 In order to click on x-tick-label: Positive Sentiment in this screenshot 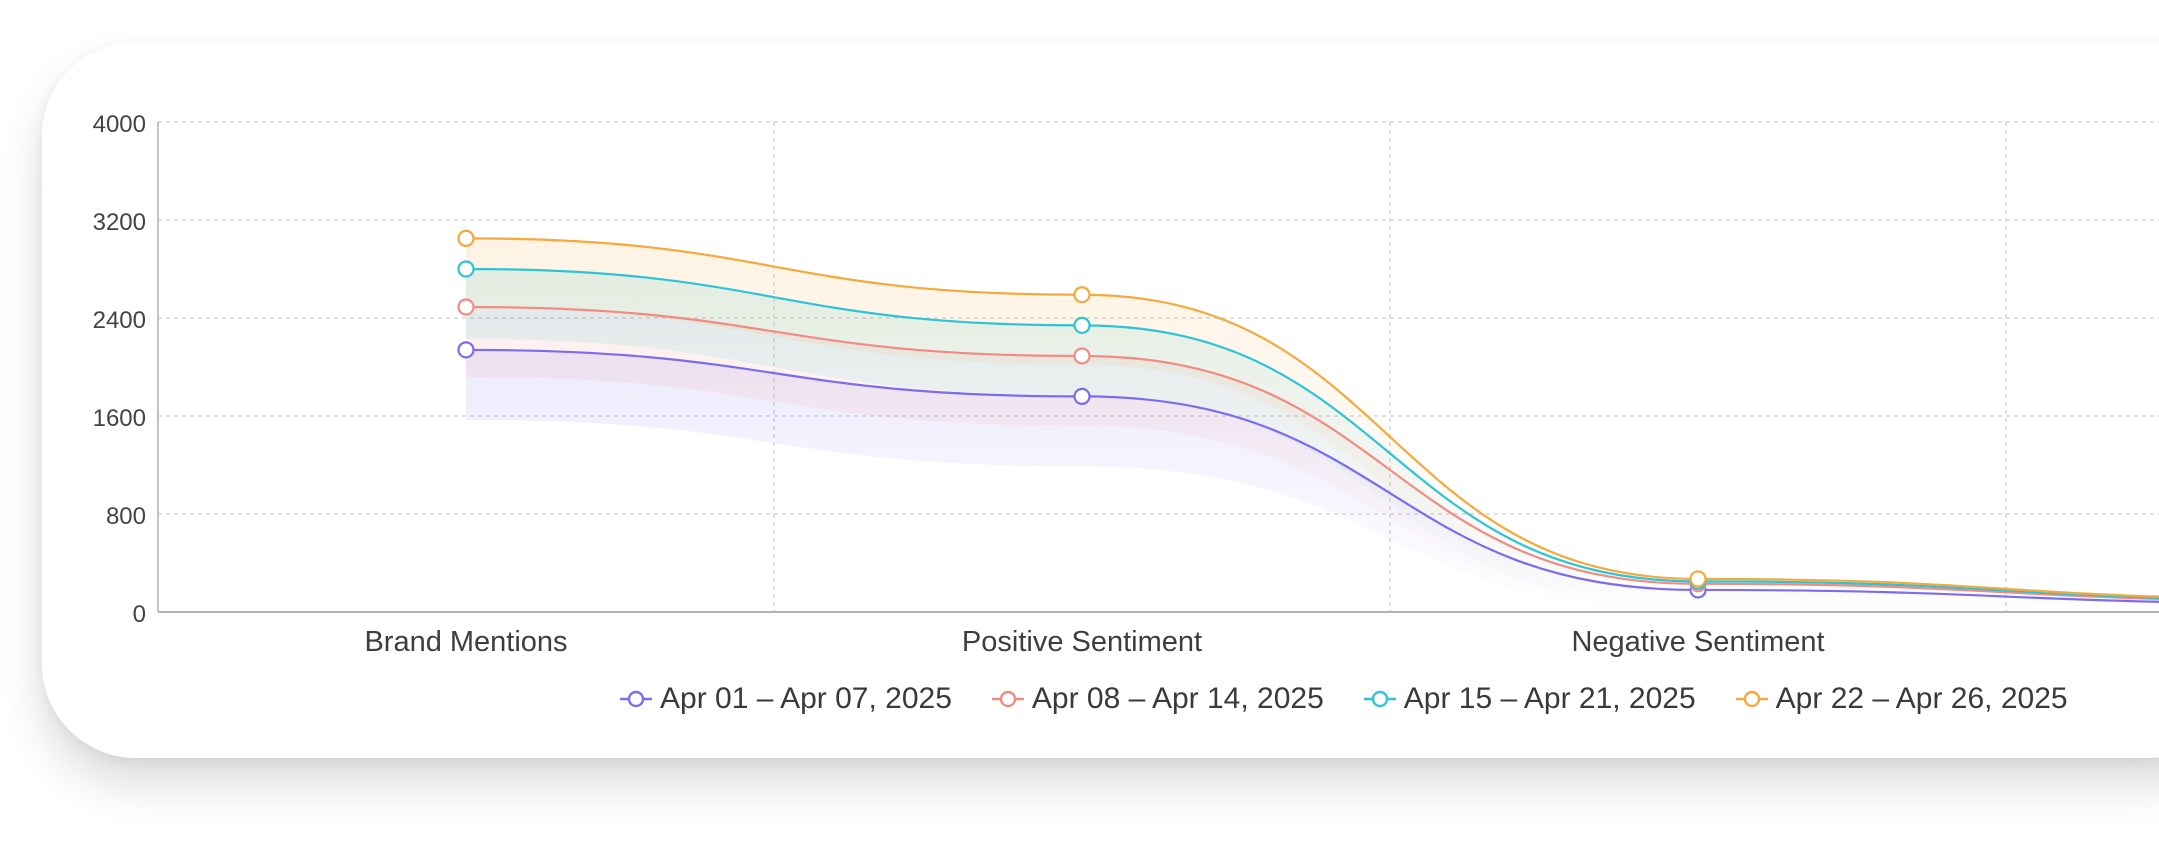, I will do `click(1082, 642)`.